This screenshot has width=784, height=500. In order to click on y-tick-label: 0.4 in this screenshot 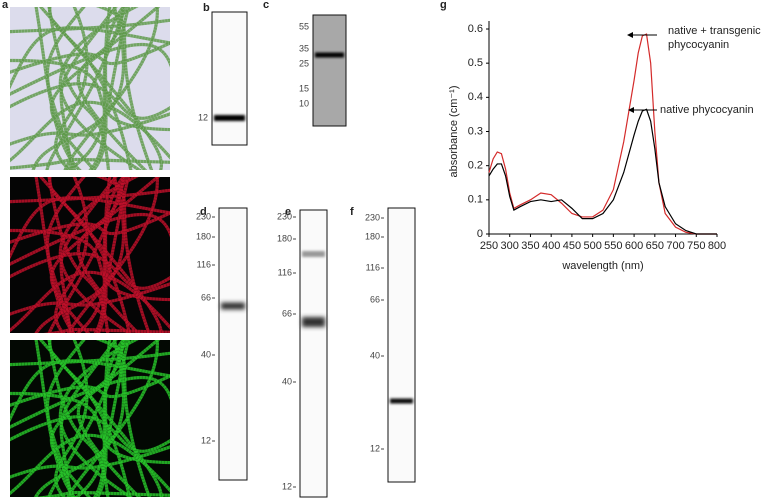, I will do `click(475, 97)`.